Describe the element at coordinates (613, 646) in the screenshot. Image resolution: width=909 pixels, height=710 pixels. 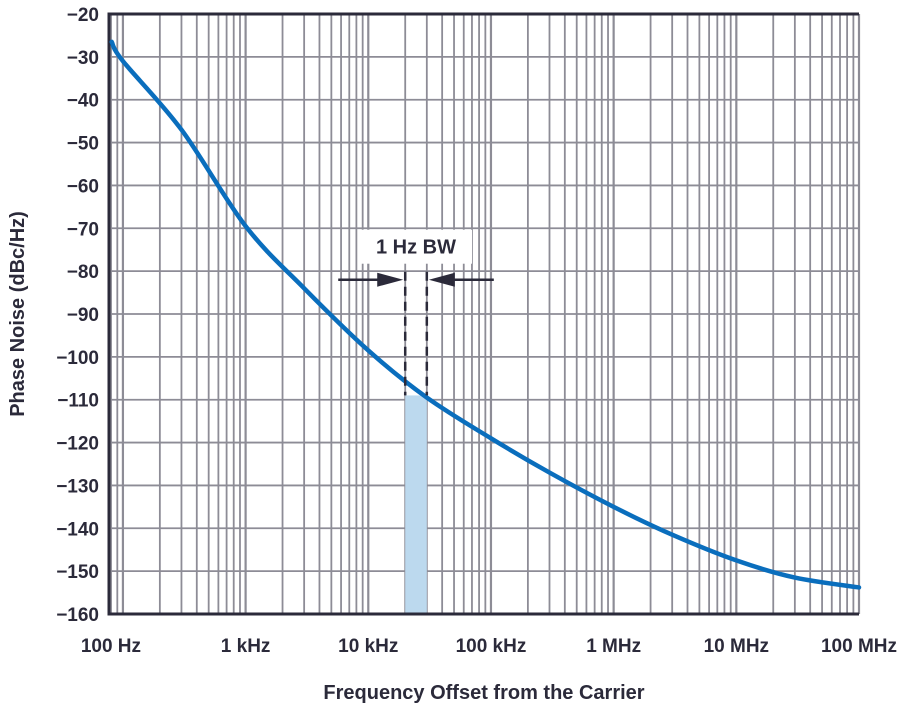
I see `x-tick-label: 1 MHz` at that location.